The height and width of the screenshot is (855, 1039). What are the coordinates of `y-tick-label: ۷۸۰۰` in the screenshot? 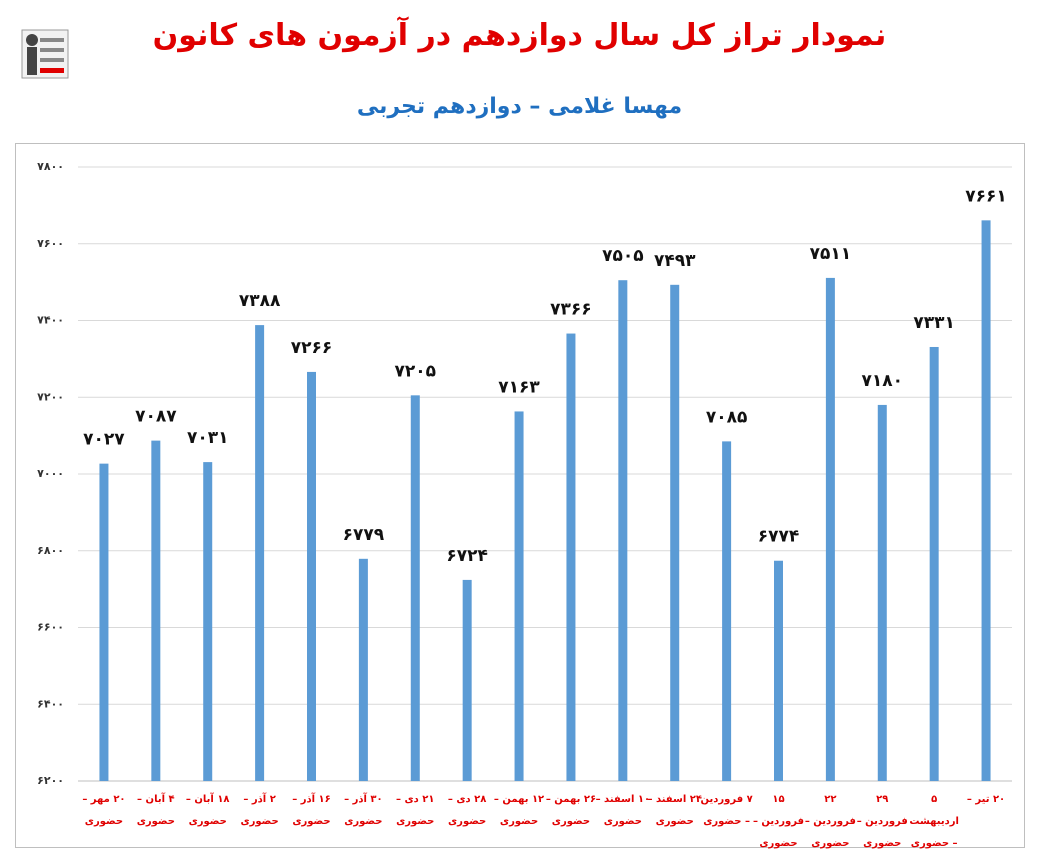 It's located at (50, 166).